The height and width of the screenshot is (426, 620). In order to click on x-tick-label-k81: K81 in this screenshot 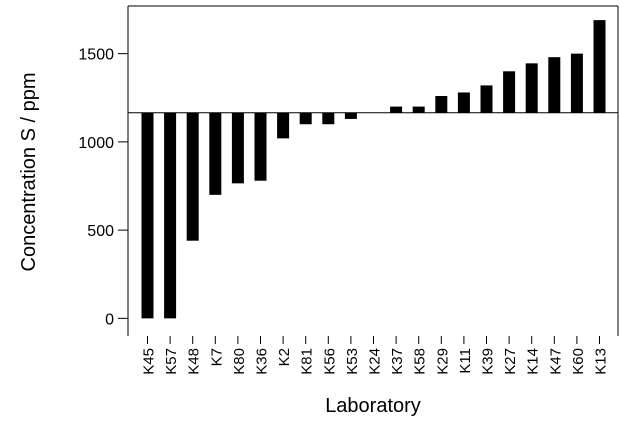, I will do `click(307, 361)`.